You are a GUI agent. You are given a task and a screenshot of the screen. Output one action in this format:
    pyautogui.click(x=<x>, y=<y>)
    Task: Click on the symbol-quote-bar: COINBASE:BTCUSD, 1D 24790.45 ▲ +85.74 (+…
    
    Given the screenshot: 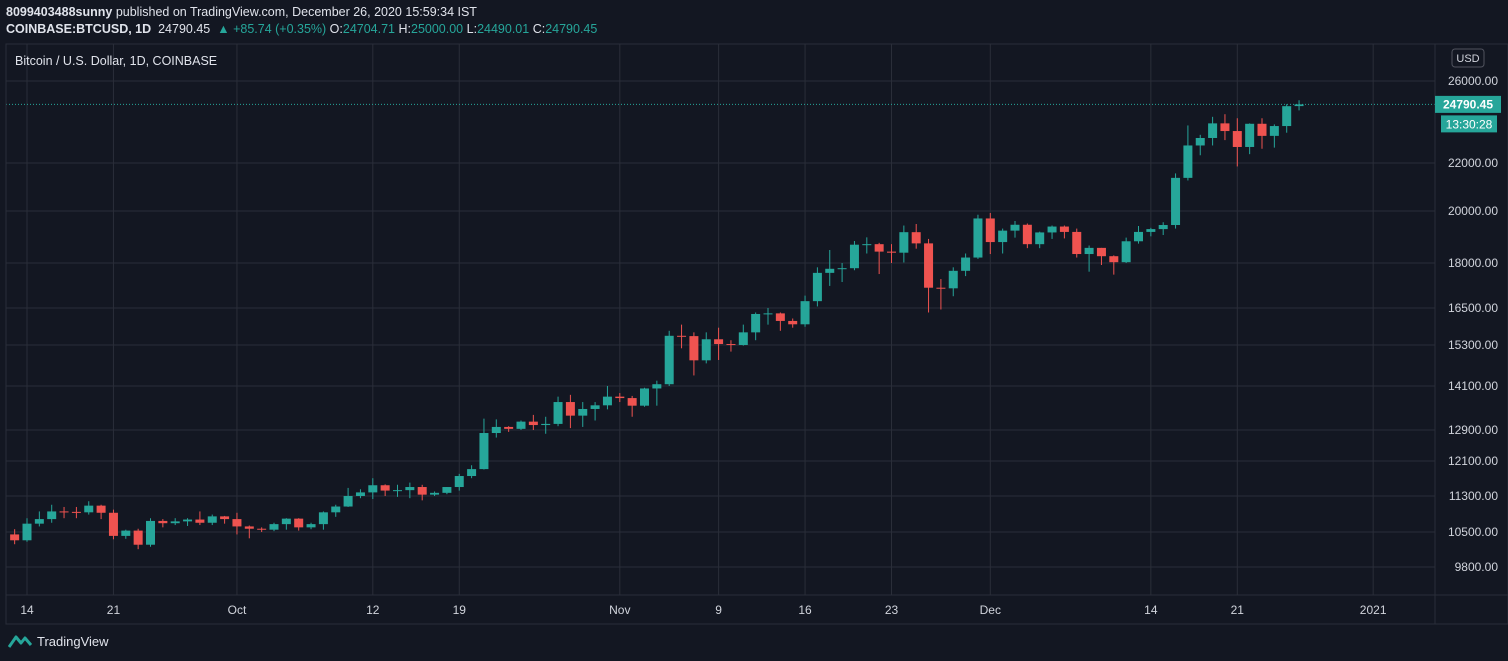 What is the action you would take?
    pyautogui.click(x=301, y=29)
    